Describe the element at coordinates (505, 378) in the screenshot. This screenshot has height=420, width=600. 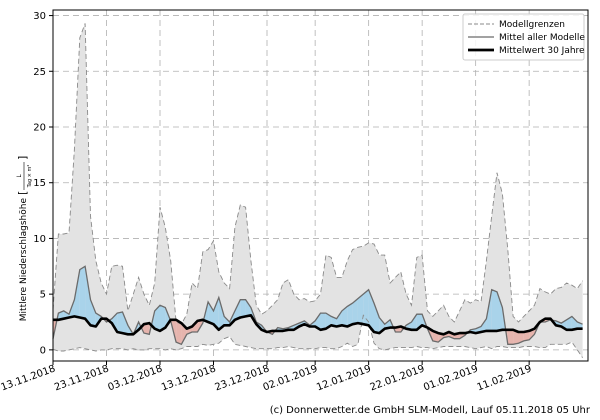
I see `x-tick-label: 11.02.2019` at that location.